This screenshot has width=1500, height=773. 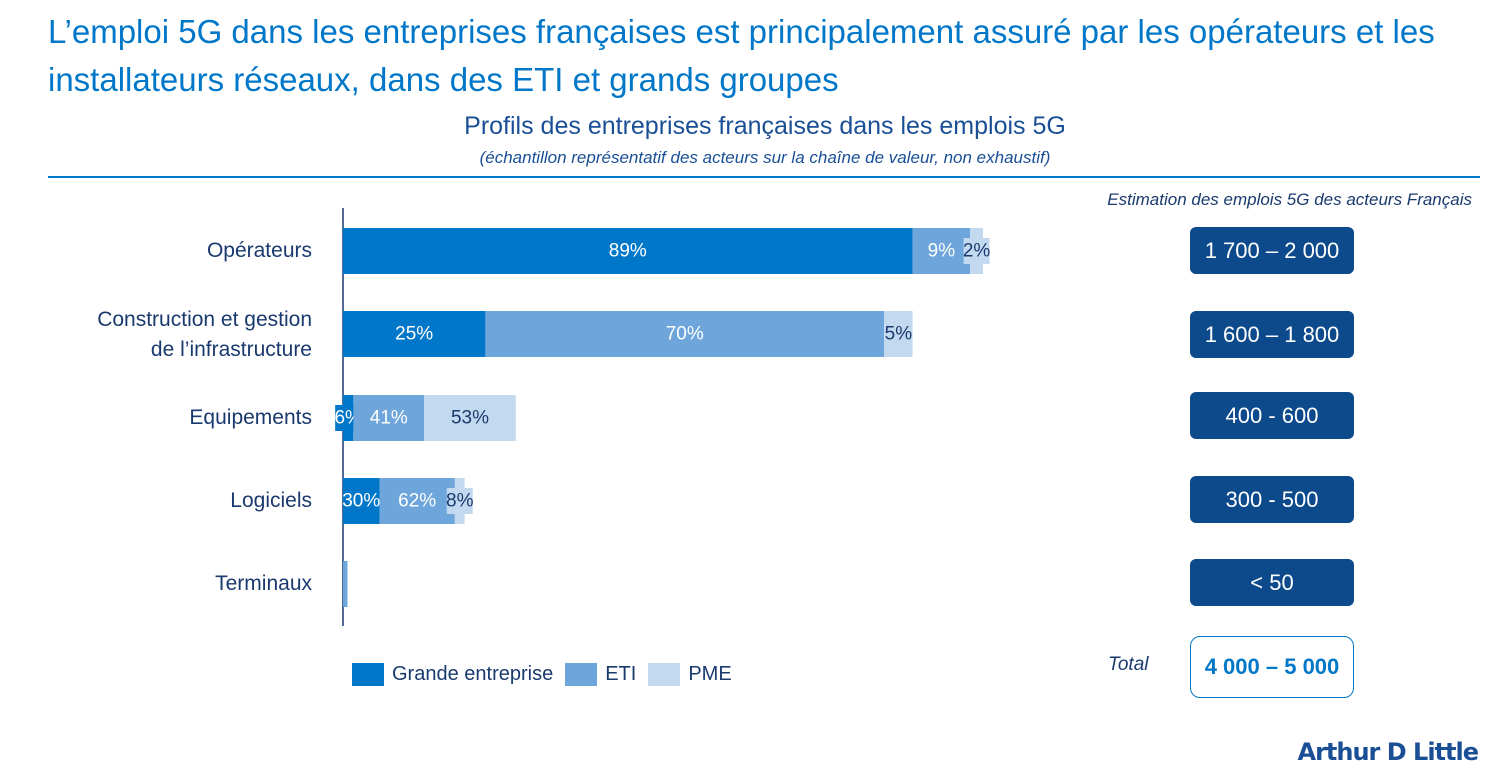 I want to click on legend-label: Grande entreprise, so click(x=473, y=674).